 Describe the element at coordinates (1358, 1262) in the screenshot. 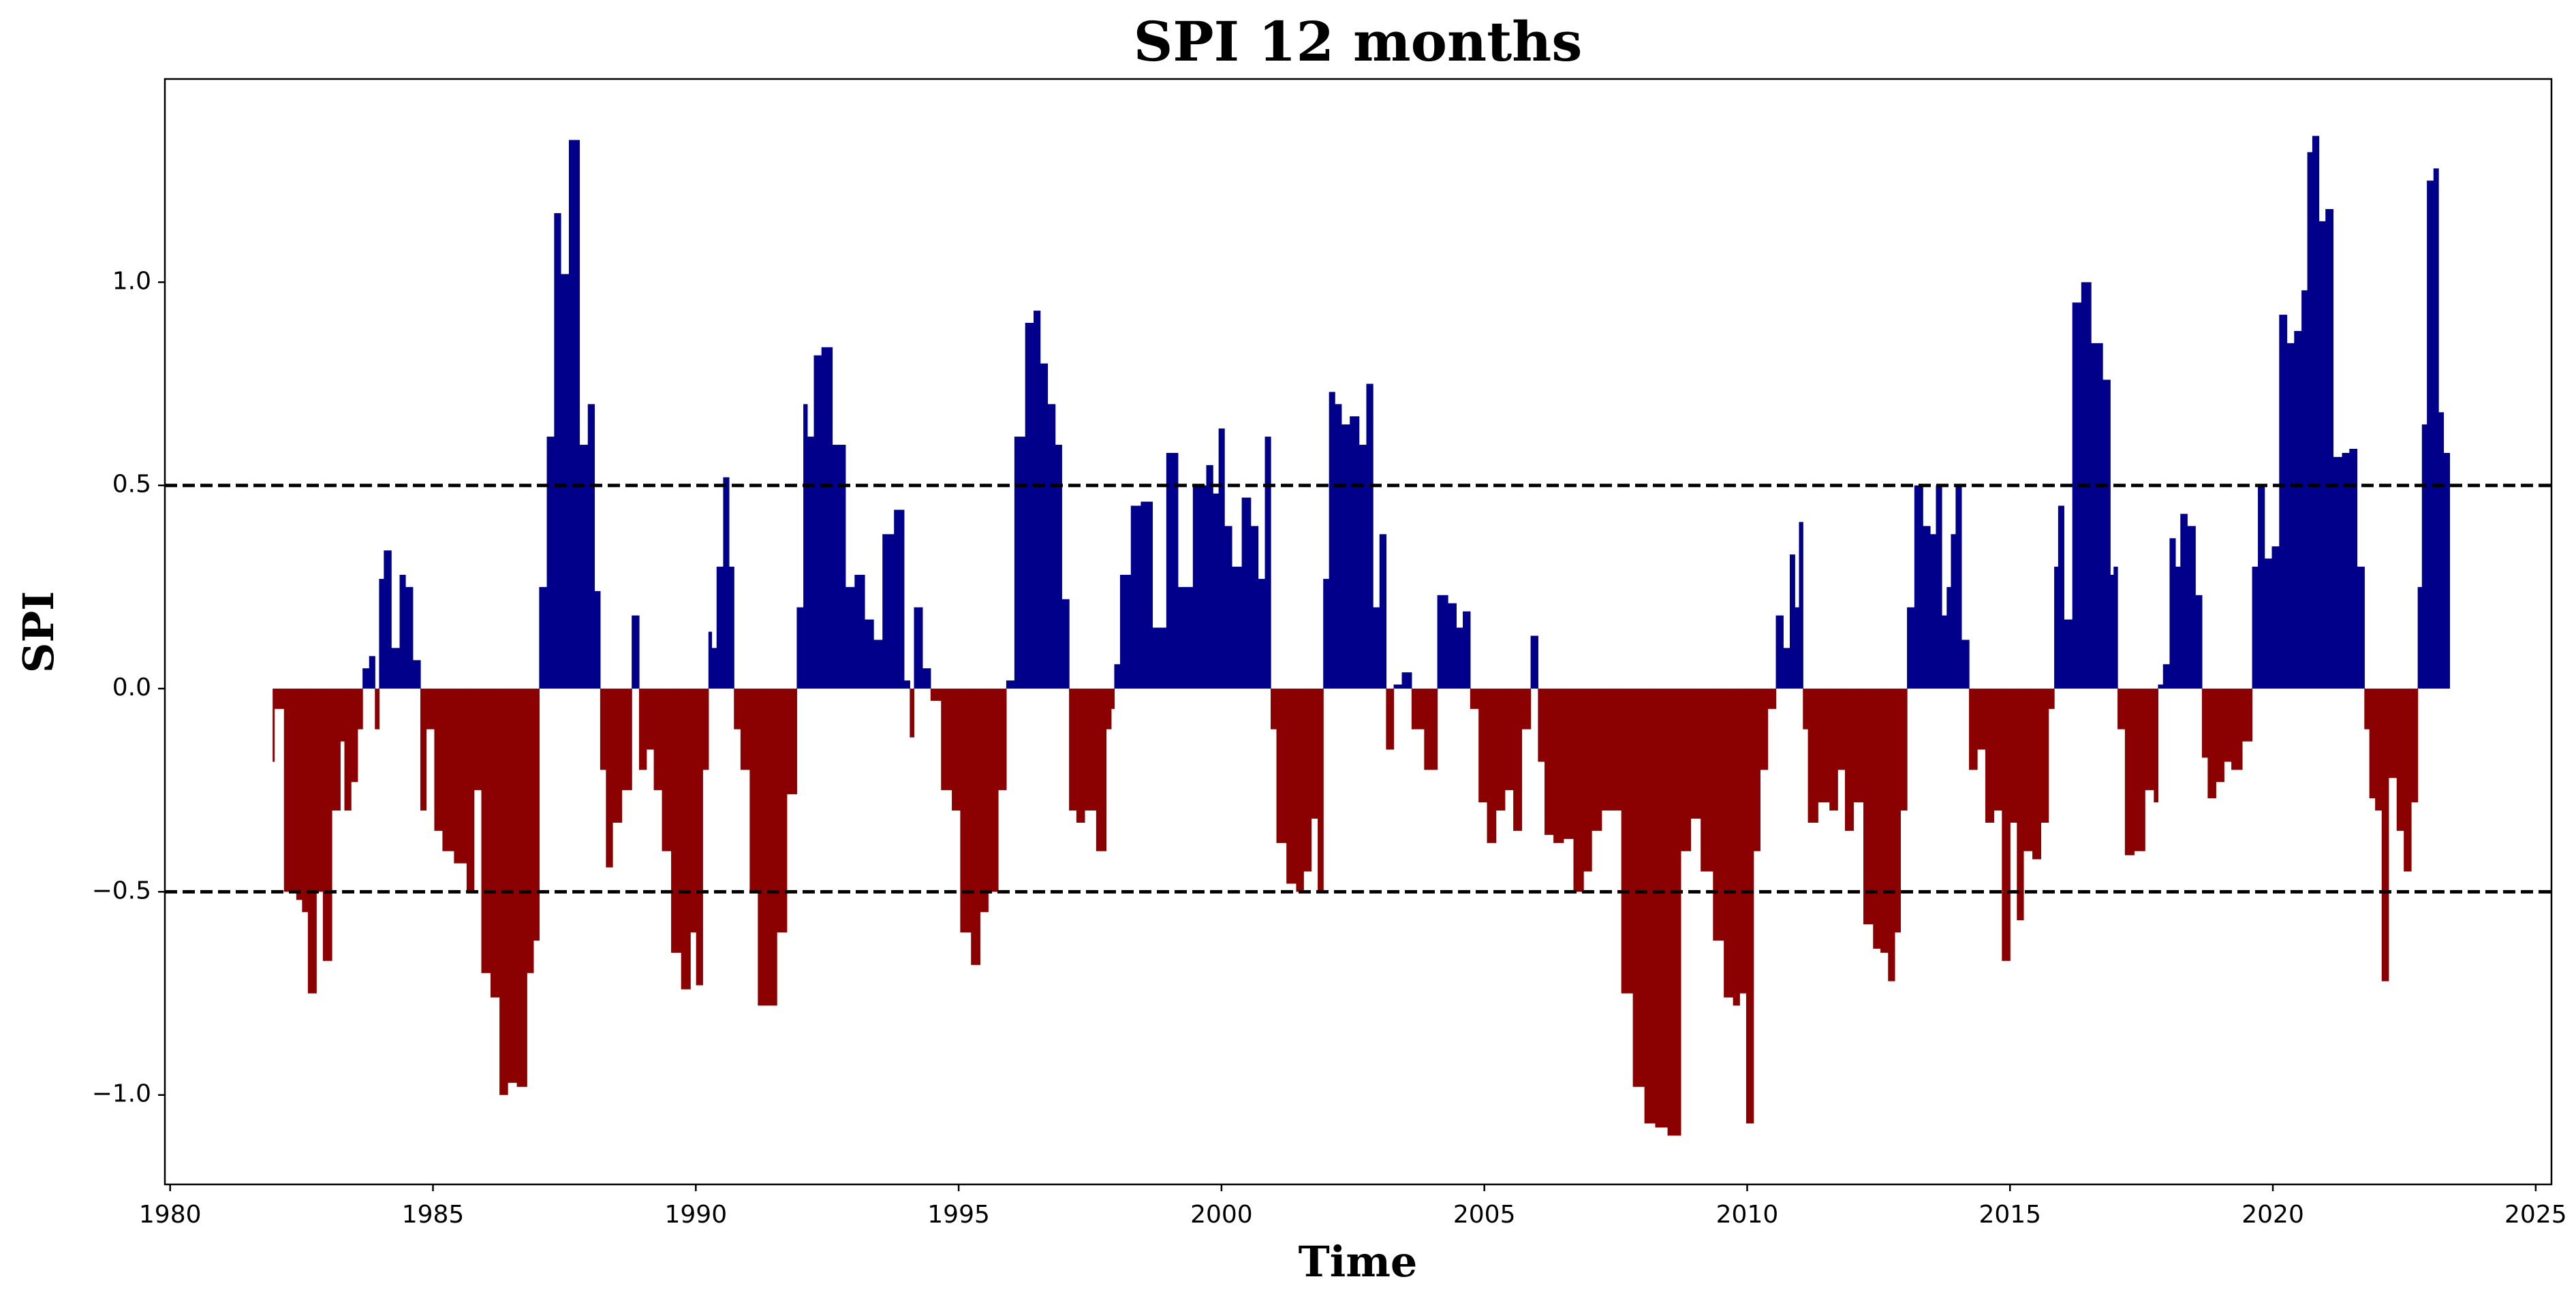

I see `x-axis-label: Time` at that location.